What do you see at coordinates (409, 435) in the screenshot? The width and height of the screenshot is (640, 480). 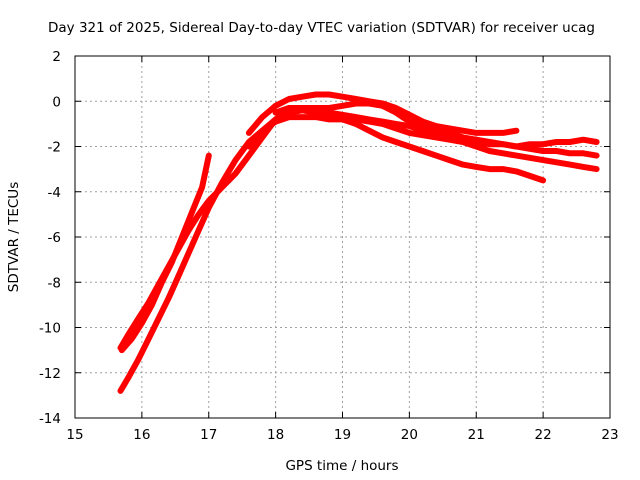 I see `x-tick-label: 20` at bounding box center [409, 435].